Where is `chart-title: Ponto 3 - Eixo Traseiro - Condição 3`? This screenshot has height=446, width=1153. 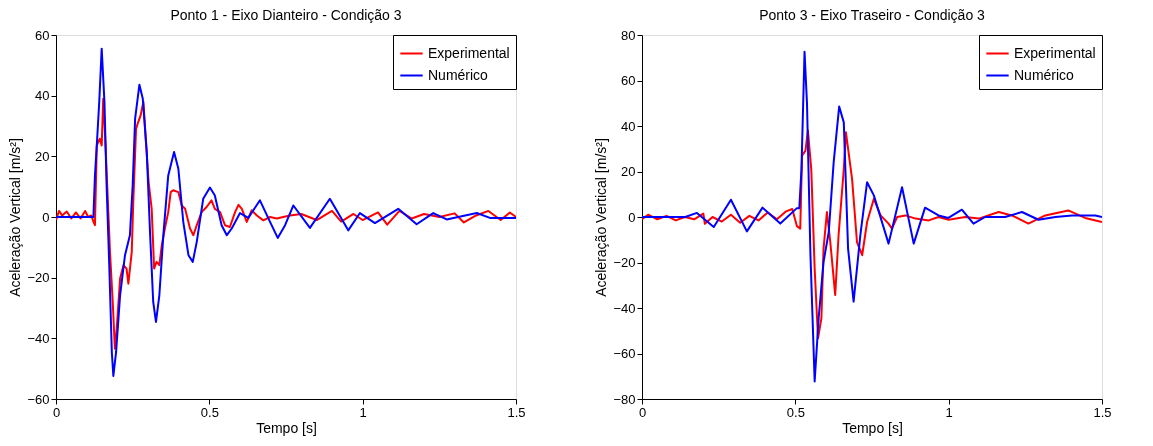 chart-title: Ponto 3 - Eixo Traseiro - Condição 3 is located at coordinates (872, 15).